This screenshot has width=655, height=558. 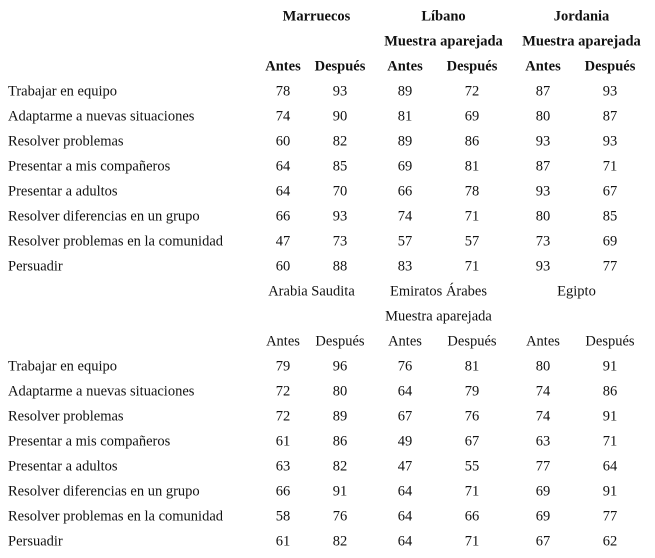 I want to click on cell-value: 63, so click(x=543, y=441).